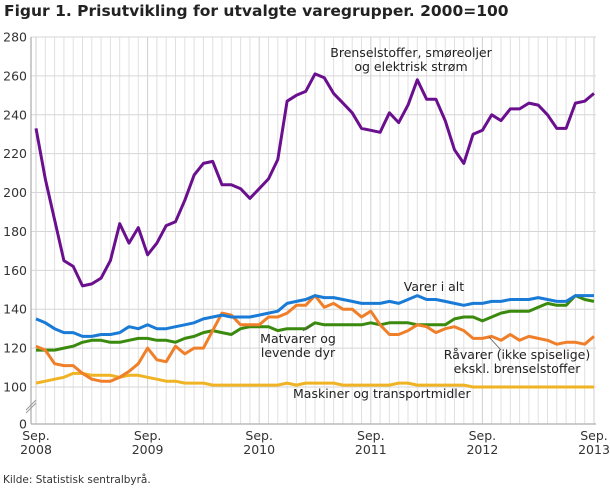  I want to click on y-tick-label: 100, so click(15, 387).